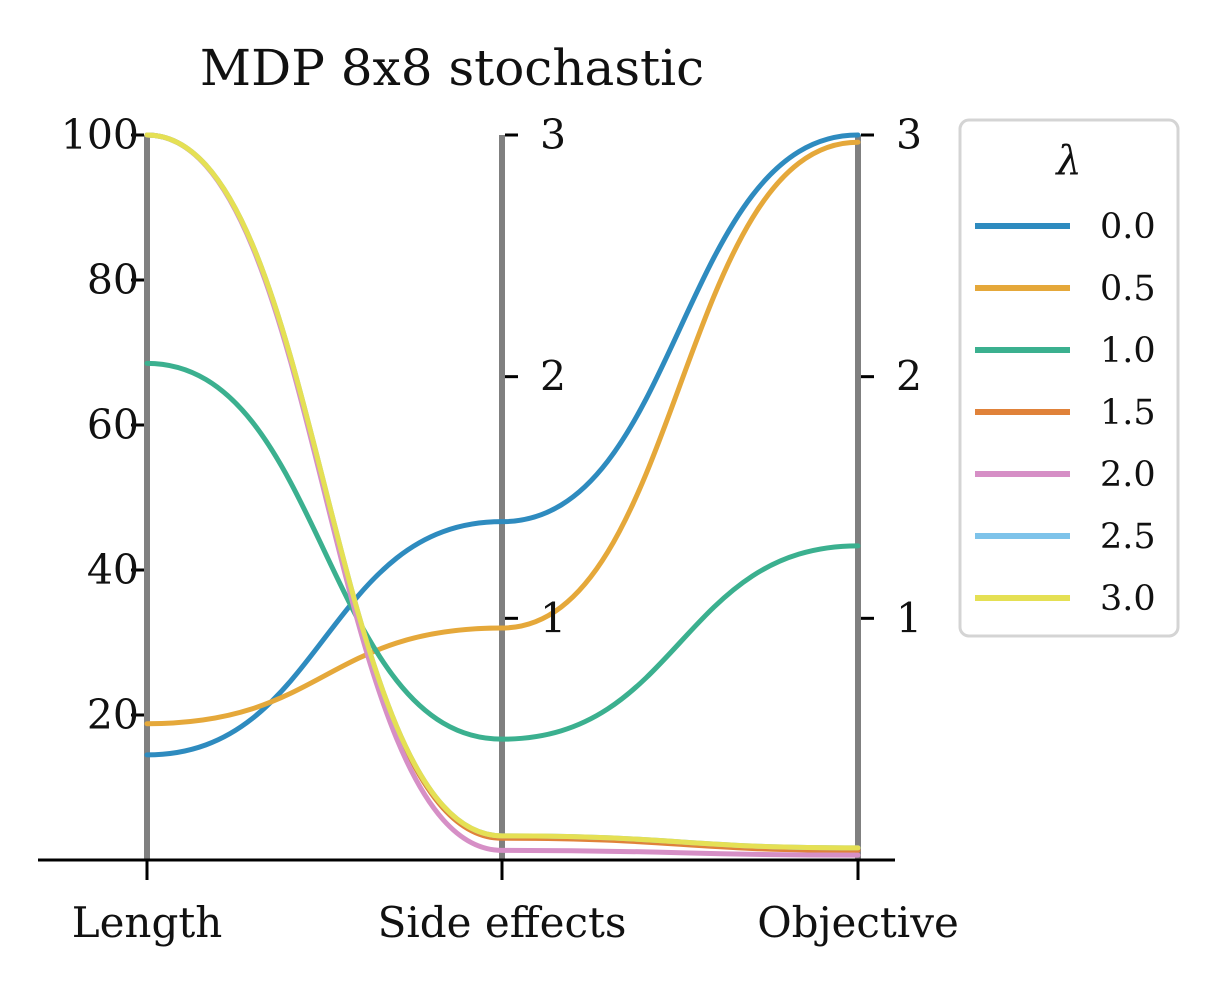 This screenshot has width=1219, height=990. What do you see at coordinates (452, 68) in the screenshot?
I see `chart-title: MDP 8x8 stochastic` at bounding box center [452, 68].